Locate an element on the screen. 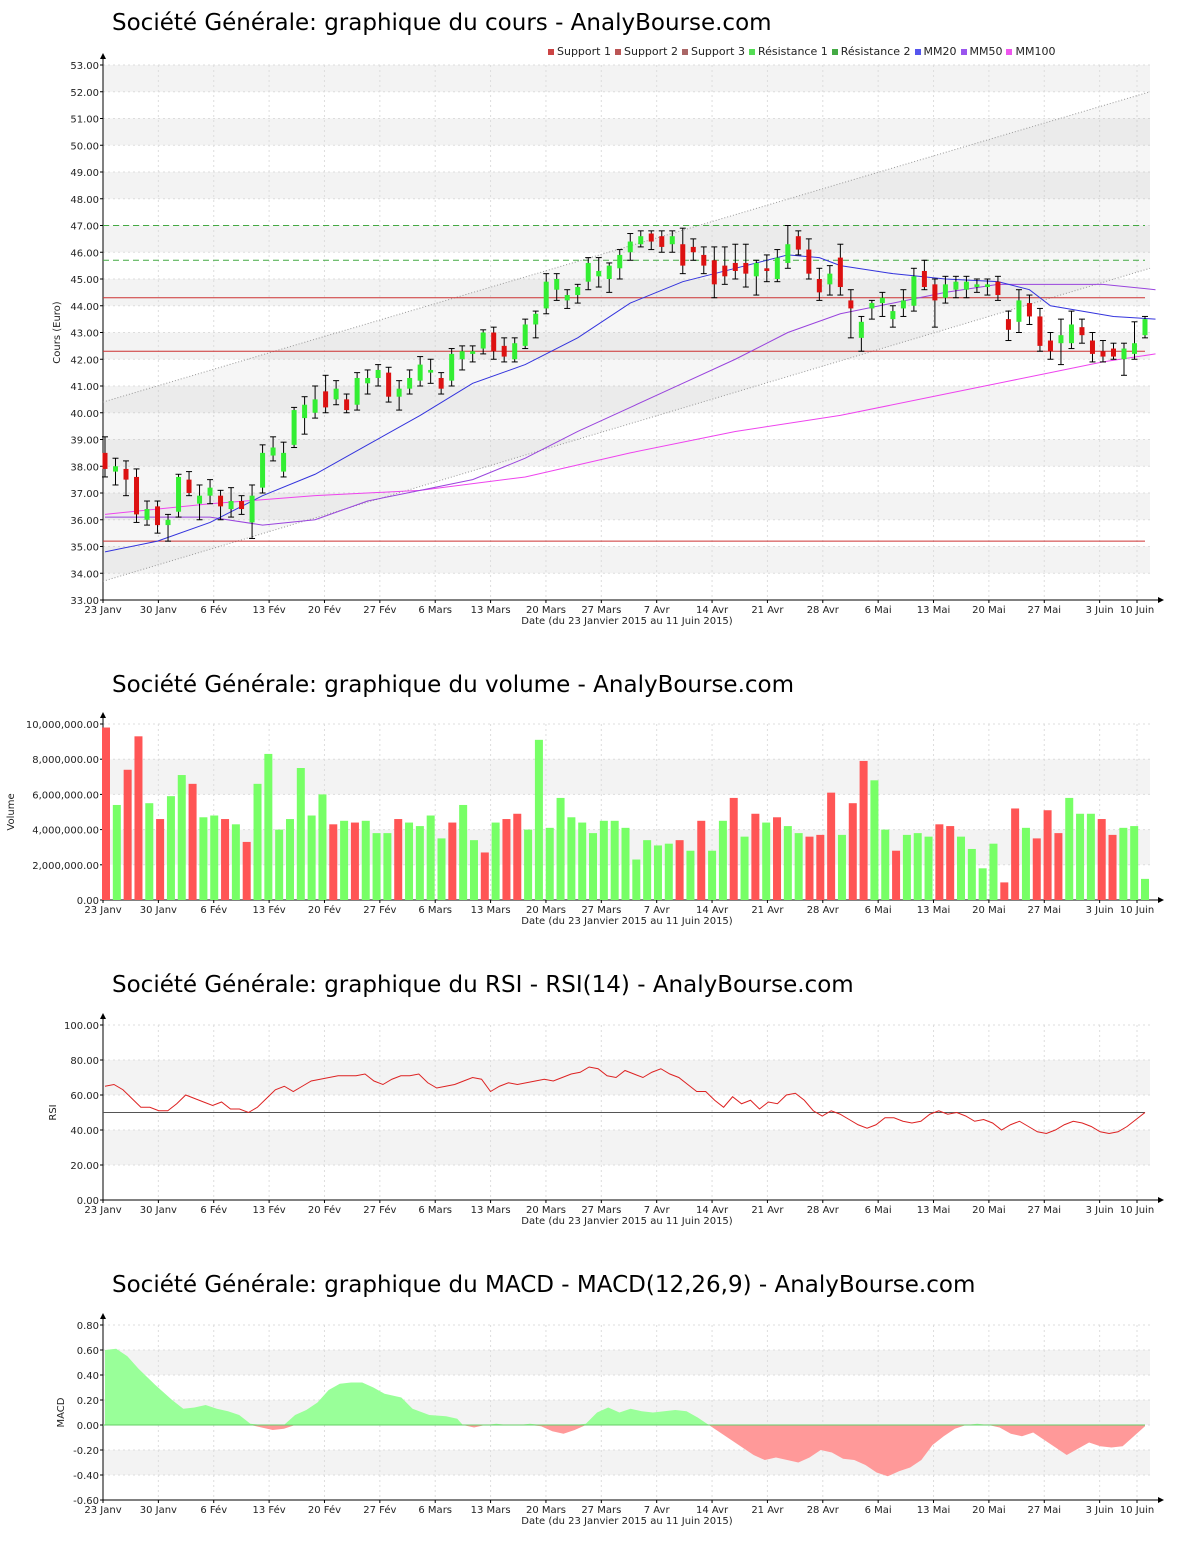 This screenshot has height=1550, width=1200. macd-negative-area is located at coordinates (625, 1451).